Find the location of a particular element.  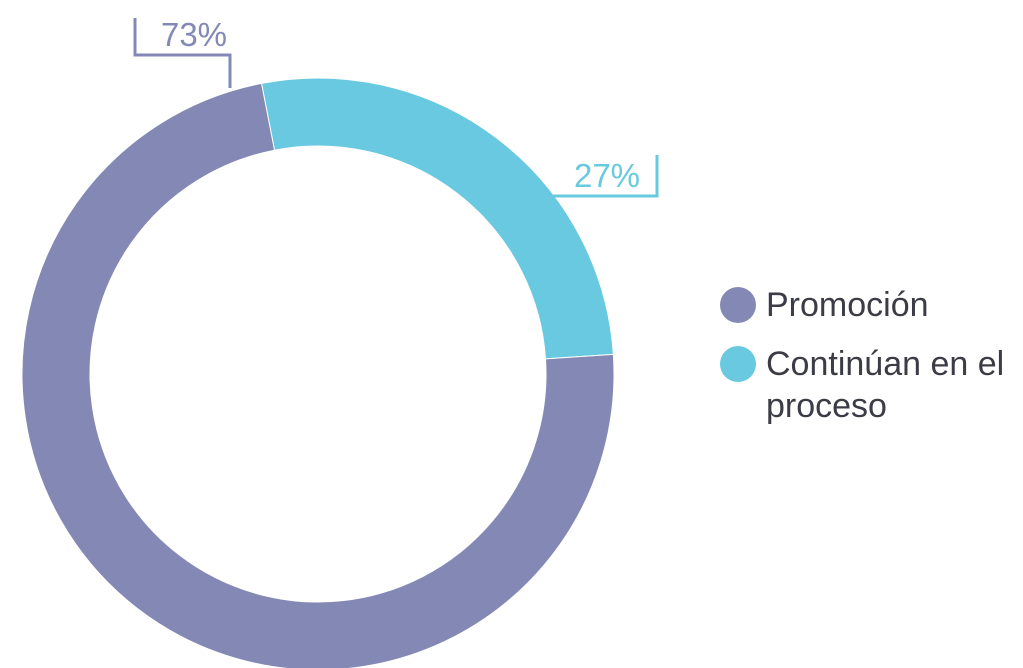

slice-callouts: 73% 27% is located at coordinates (396, 107).